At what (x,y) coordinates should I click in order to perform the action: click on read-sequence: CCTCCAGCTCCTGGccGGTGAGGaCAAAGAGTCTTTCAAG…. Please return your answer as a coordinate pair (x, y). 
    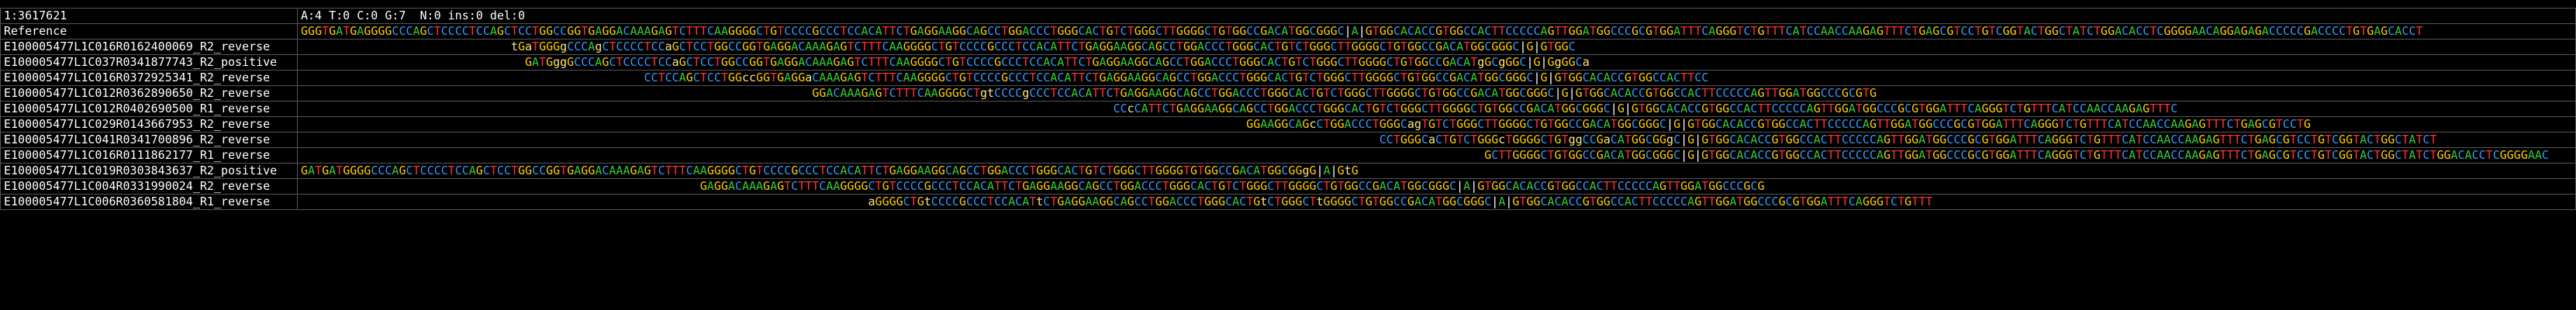
    Looking at the image, I should click on (1437, 78).